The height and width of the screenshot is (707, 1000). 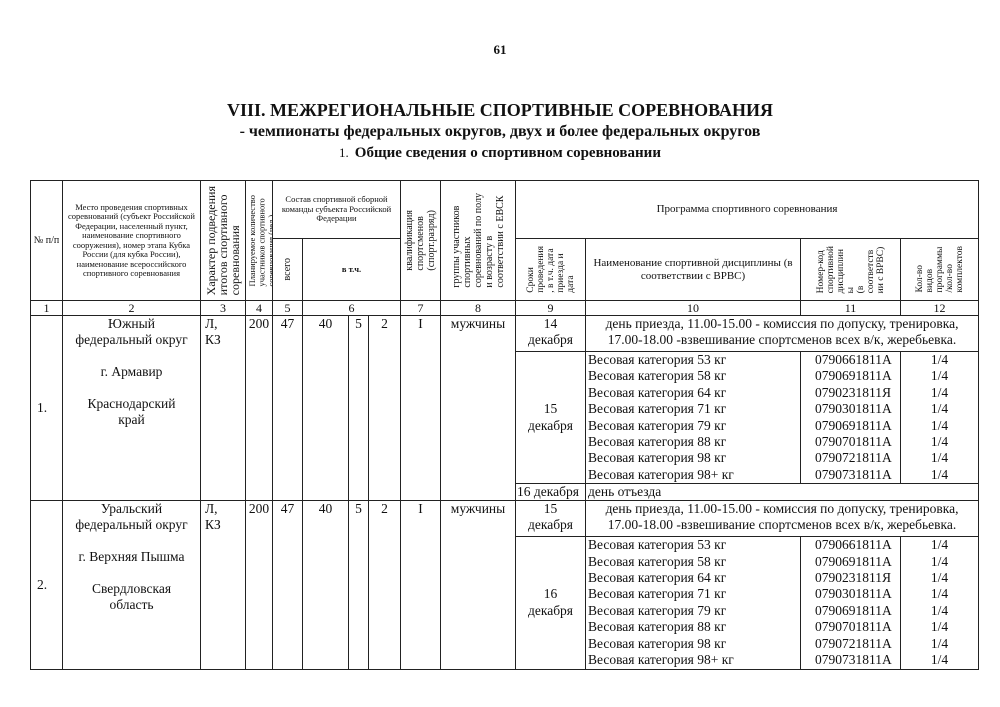 I want to click on header-qualification: квалификация спортсменов (спорт.разряд), so click(x=421, y=240).